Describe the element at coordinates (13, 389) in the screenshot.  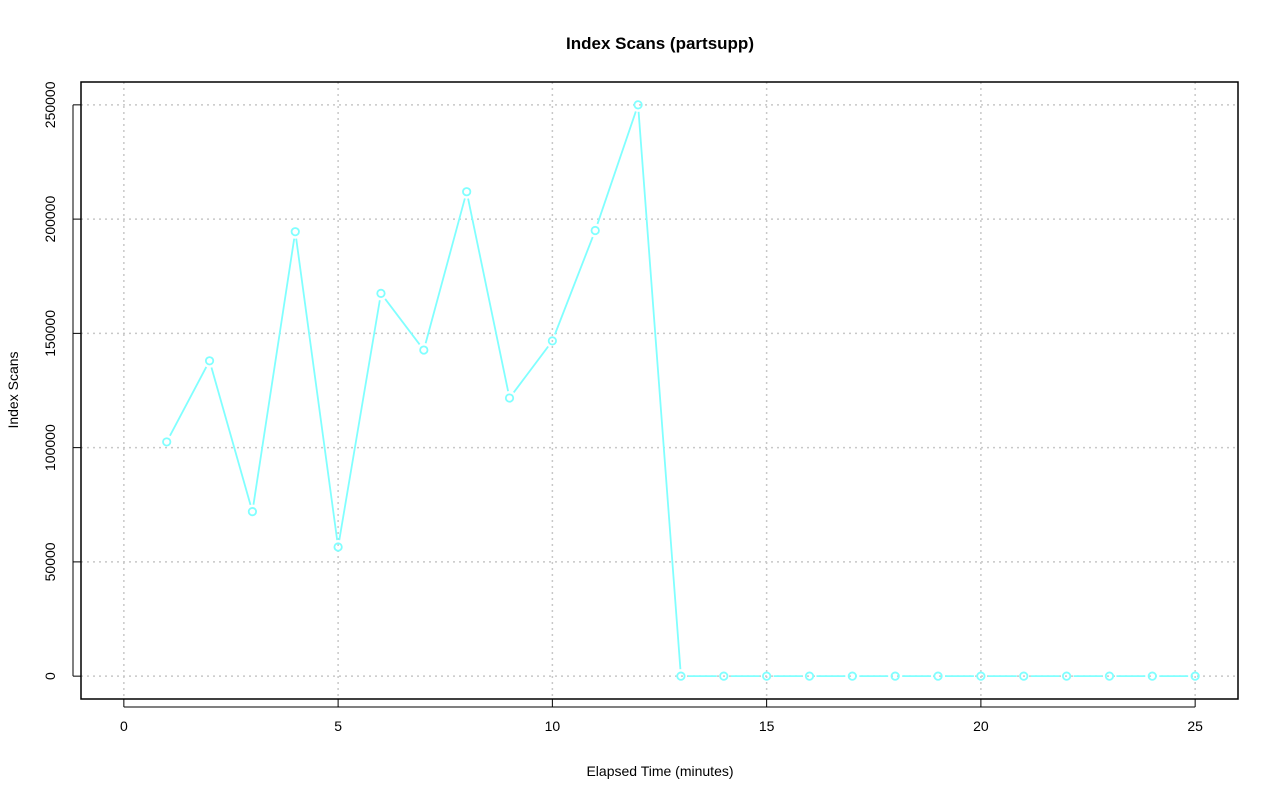
I see `y-axis-label: Index Scans` at that location.